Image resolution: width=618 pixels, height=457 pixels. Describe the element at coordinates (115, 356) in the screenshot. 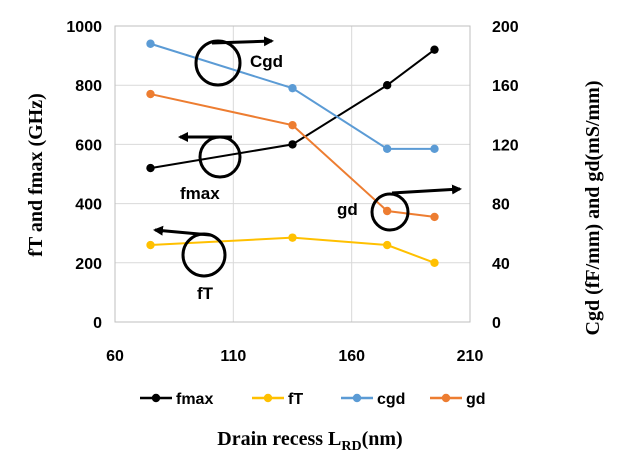

I see `x-tick-label: 60` at that location.